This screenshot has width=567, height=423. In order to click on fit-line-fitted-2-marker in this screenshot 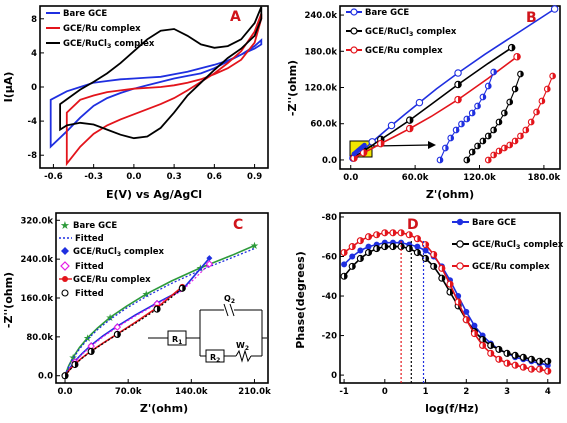, I will do `click(209, 264)`.